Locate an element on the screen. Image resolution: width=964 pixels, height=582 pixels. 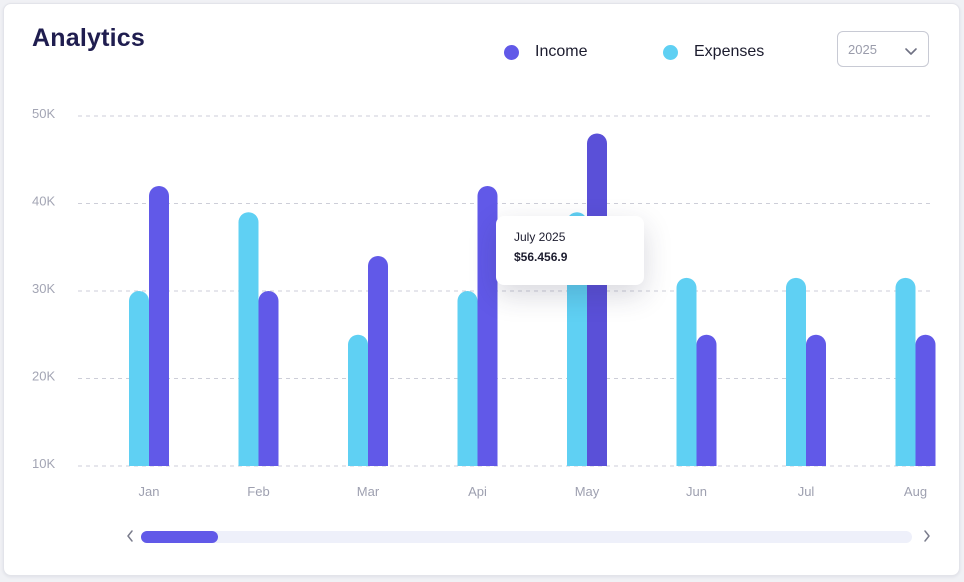
bar-income-mar is located at coordinates (378, 366).